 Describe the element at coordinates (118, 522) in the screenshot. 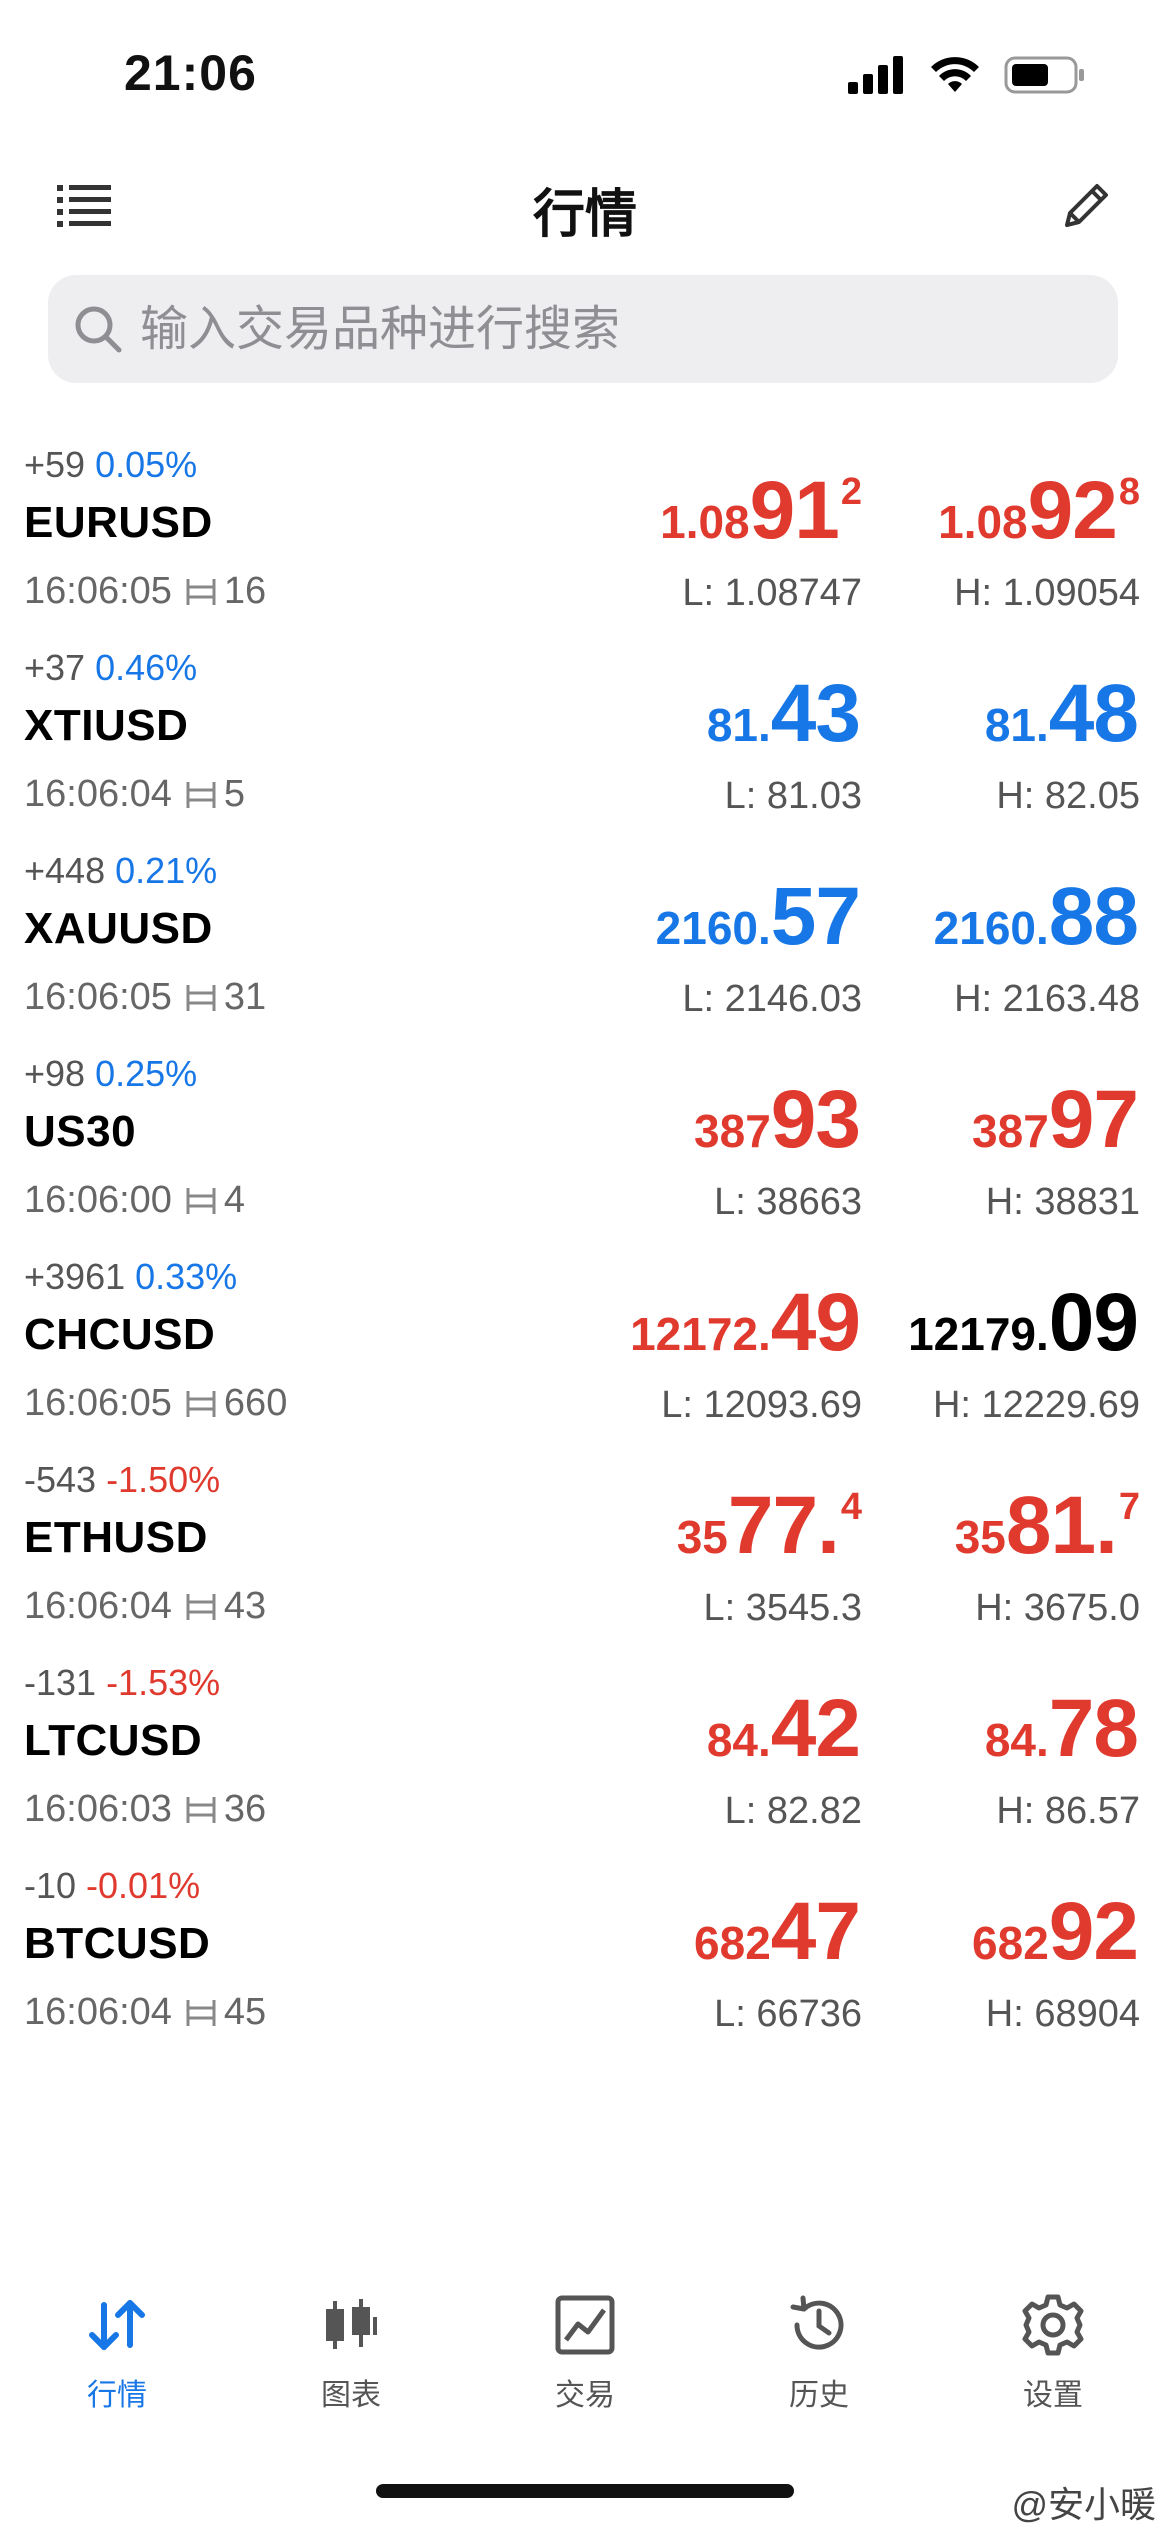

I see `symbol-name: EURUSD` at that location.